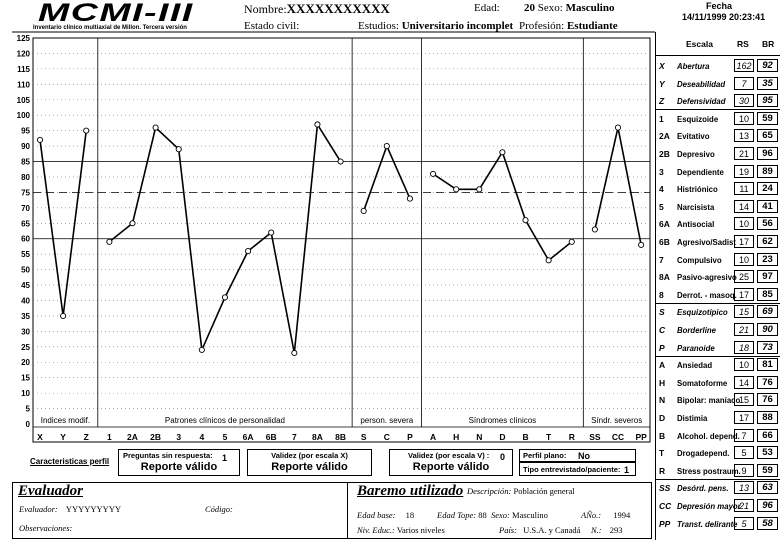  Describe the element at coordinates (662, 101) in the screenshot. I see `scale-code: Z` at that location.